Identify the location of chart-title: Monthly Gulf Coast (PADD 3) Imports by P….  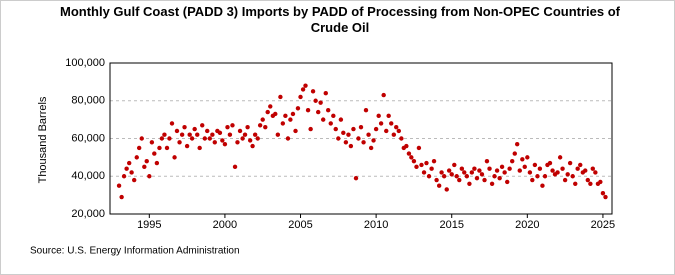
(340, 19).